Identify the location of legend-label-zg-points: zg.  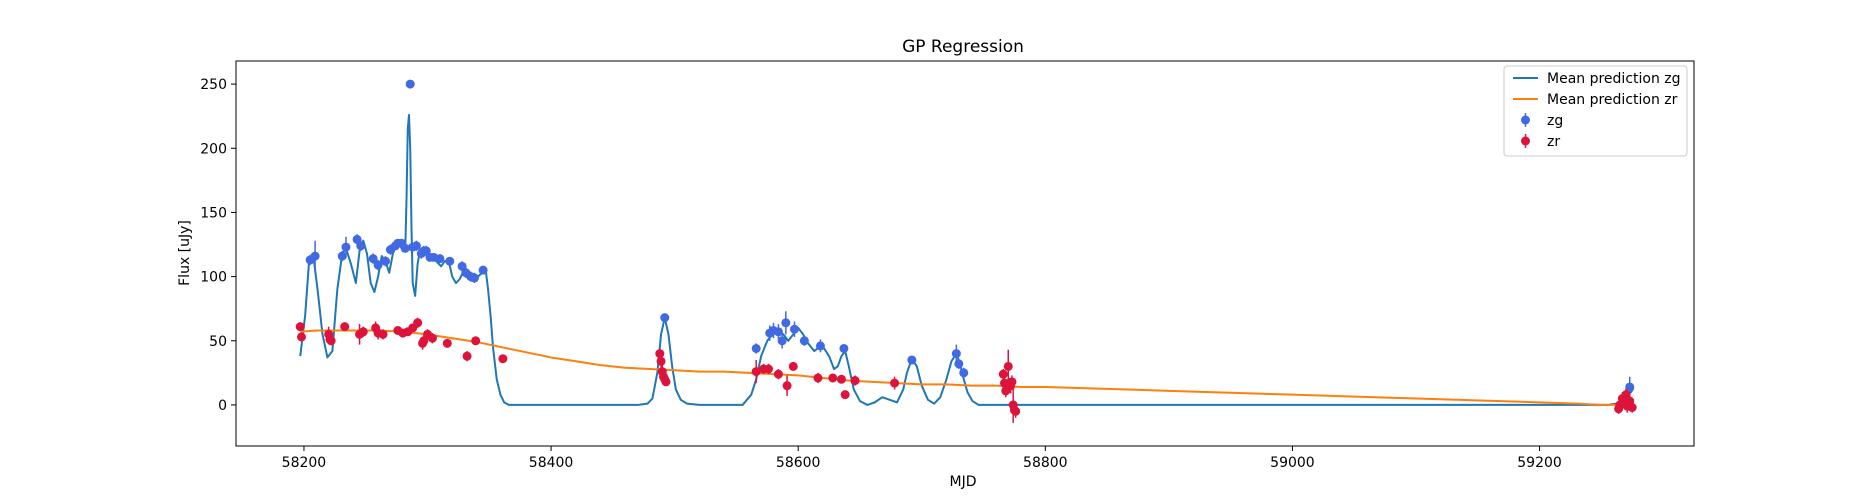
(1555, 121).